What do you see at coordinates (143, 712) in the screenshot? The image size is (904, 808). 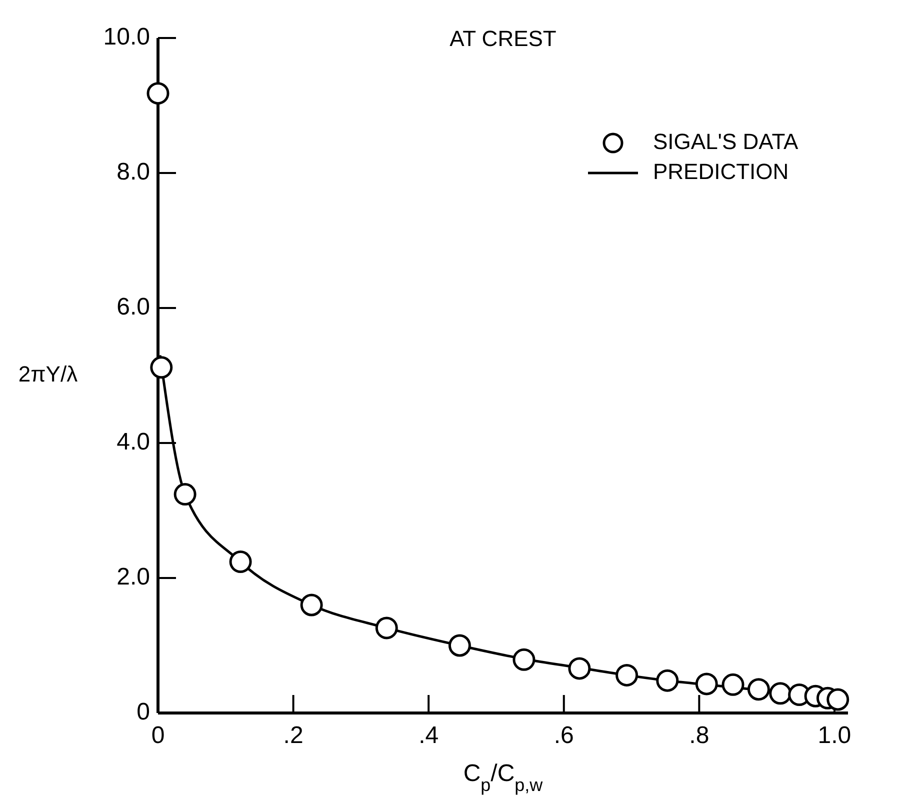 I see `y-tick-label: 0` at bounding box center [143, 712].